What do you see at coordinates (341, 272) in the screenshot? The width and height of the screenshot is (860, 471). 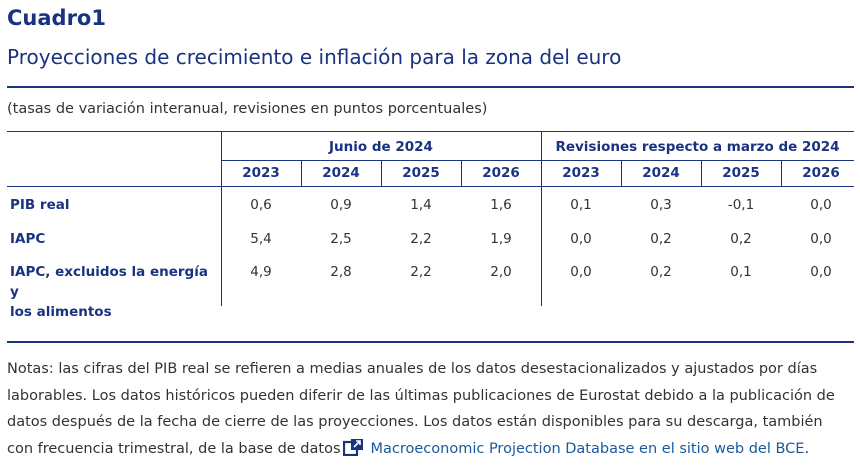 I see `table-cell: 2,8` at bounding box center [341, 272].